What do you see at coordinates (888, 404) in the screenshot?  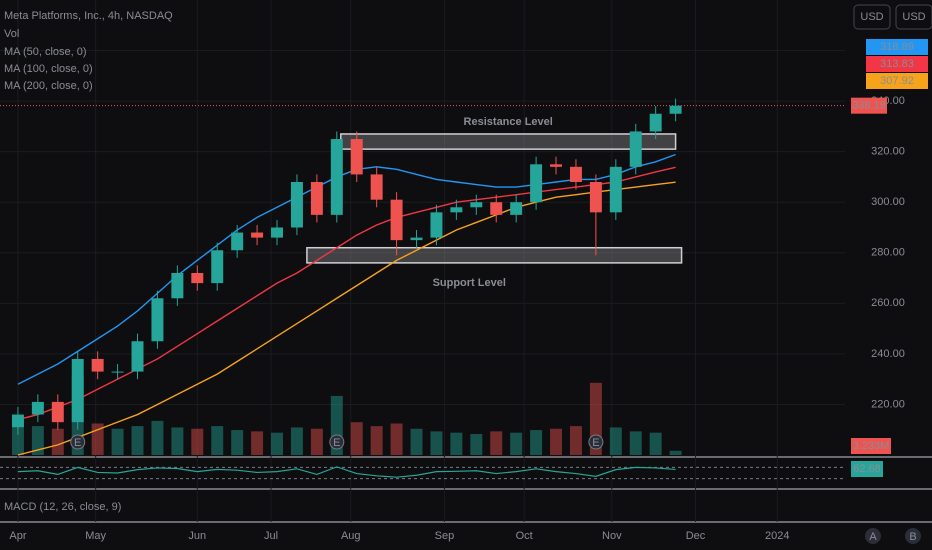 I see `y-tick-label: 220.00` at bounding box center [888, 404].